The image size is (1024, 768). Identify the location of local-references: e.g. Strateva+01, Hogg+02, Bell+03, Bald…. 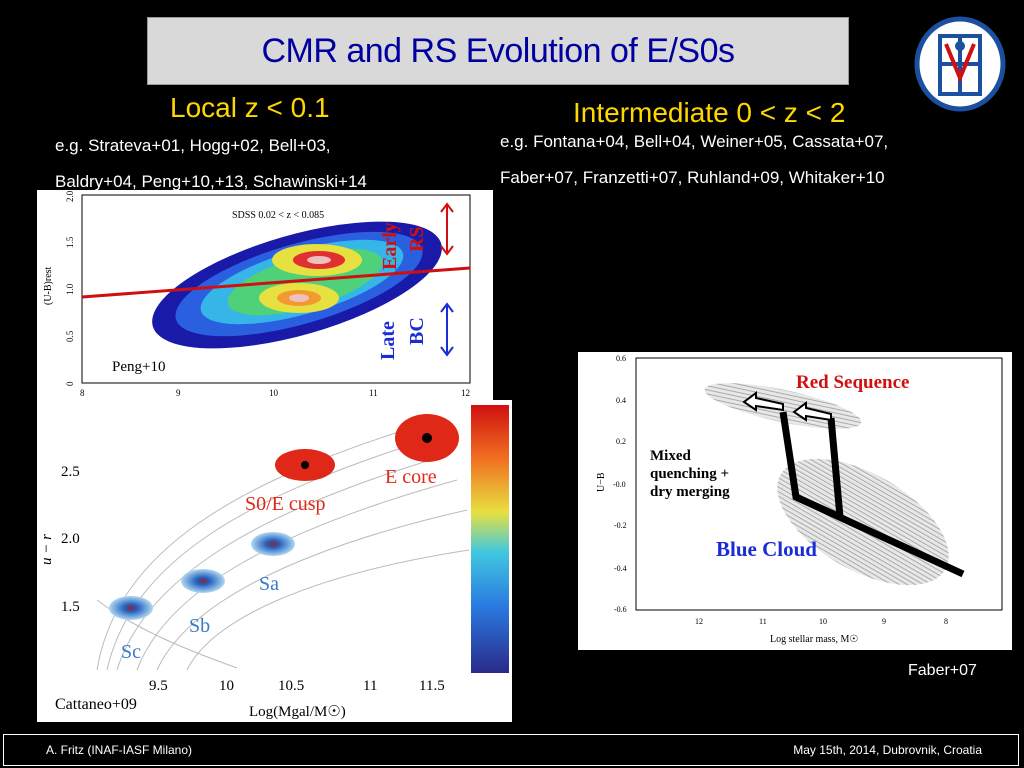
(211, 164).